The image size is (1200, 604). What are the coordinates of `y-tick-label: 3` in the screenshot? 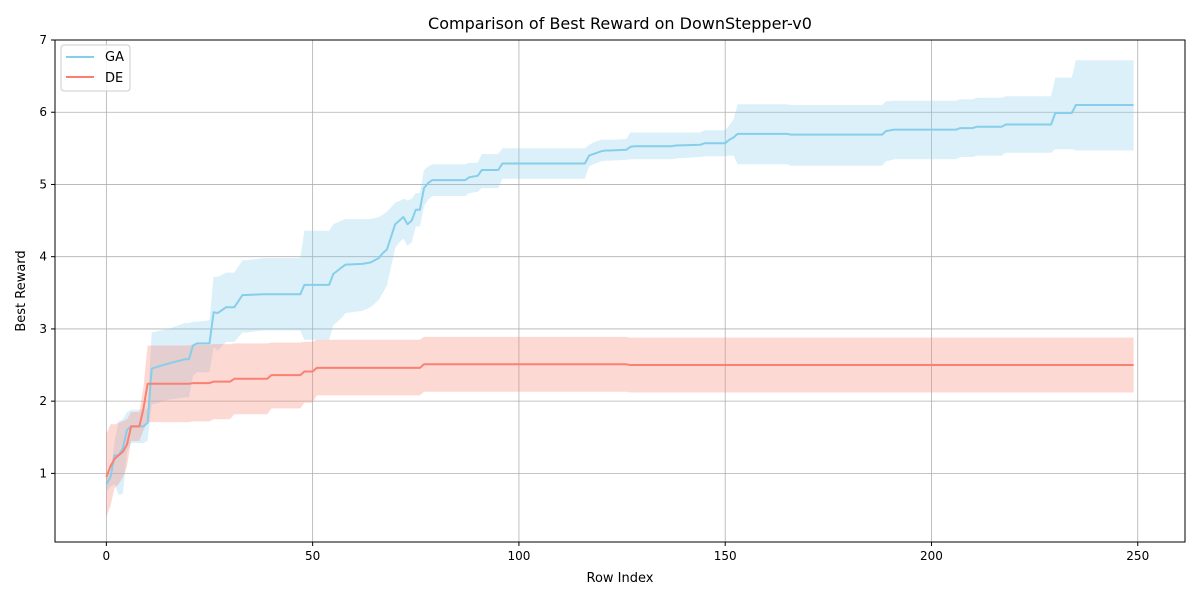 It's located at (43, 329).